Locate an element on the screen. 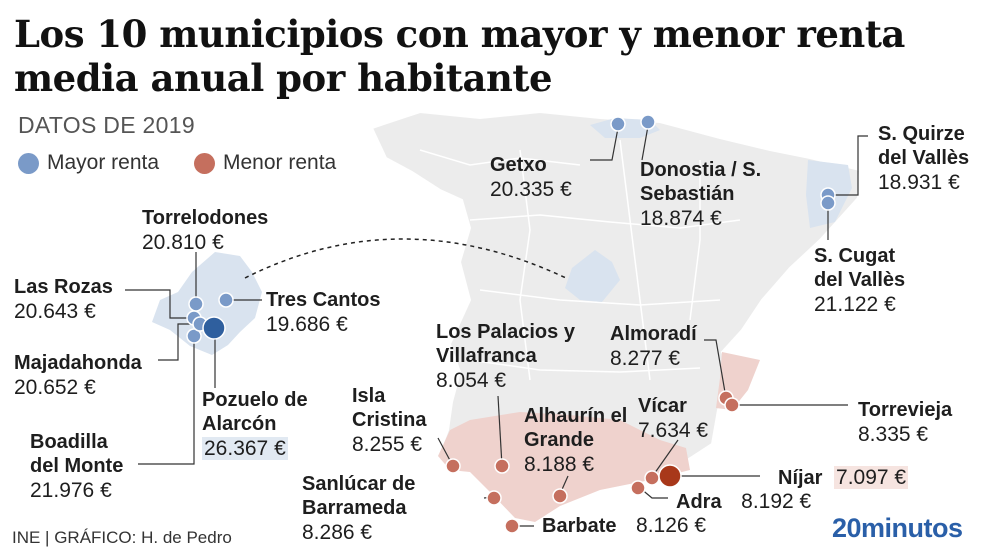 This screenshot has height=556, width=990. label-majadahonda: Majadahonda 20.652 € is located at coordinates (78, 375).